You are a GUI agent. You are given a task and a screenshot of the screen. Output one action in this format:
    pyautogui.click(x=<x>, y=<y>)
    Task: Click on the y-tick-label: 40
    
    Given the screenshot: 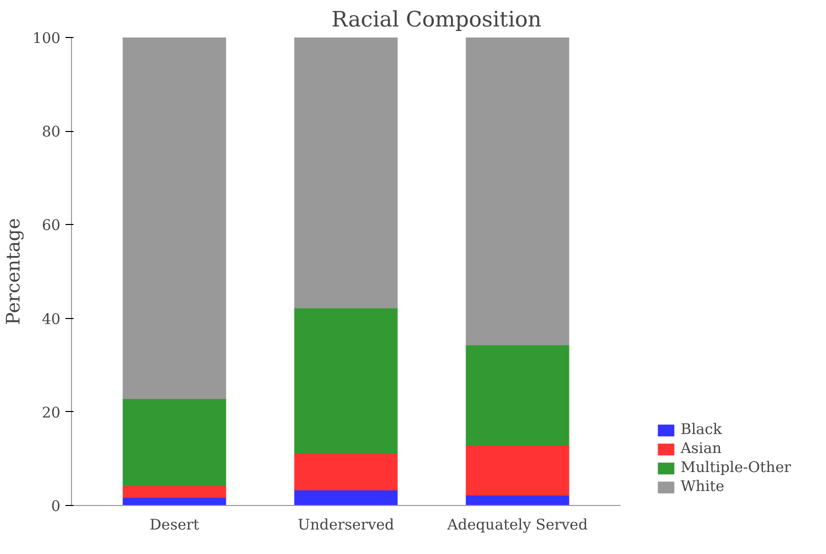 What is the action you would take?
    pyautogui.click(x=51, y=319)
    